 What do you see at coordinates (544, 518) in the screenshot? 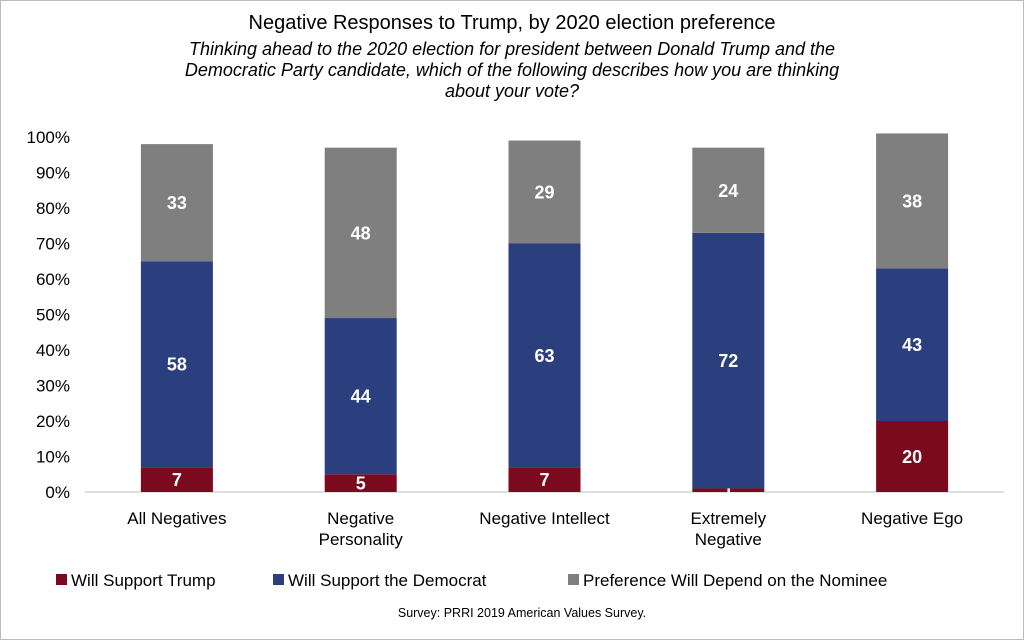
I see `category-label: Negative Intellect` at bounding box center [544, 518].